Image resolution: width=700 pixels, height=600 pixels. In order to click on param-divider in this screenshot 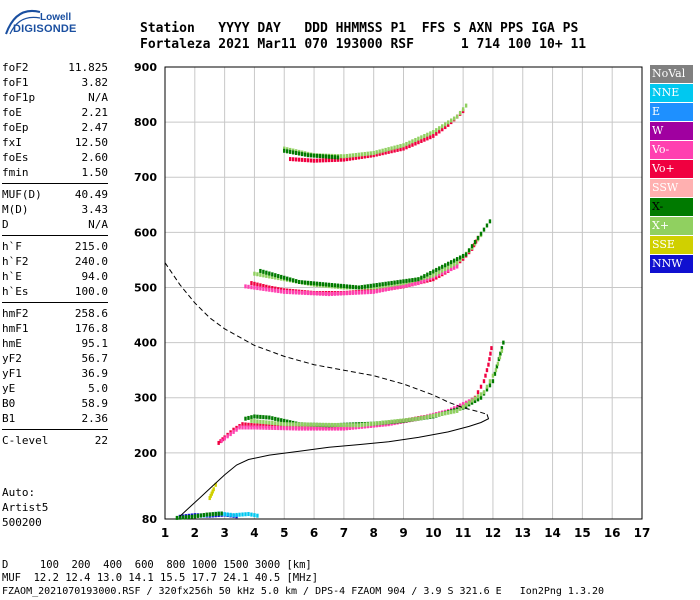, I will do `click(55, 235)`.